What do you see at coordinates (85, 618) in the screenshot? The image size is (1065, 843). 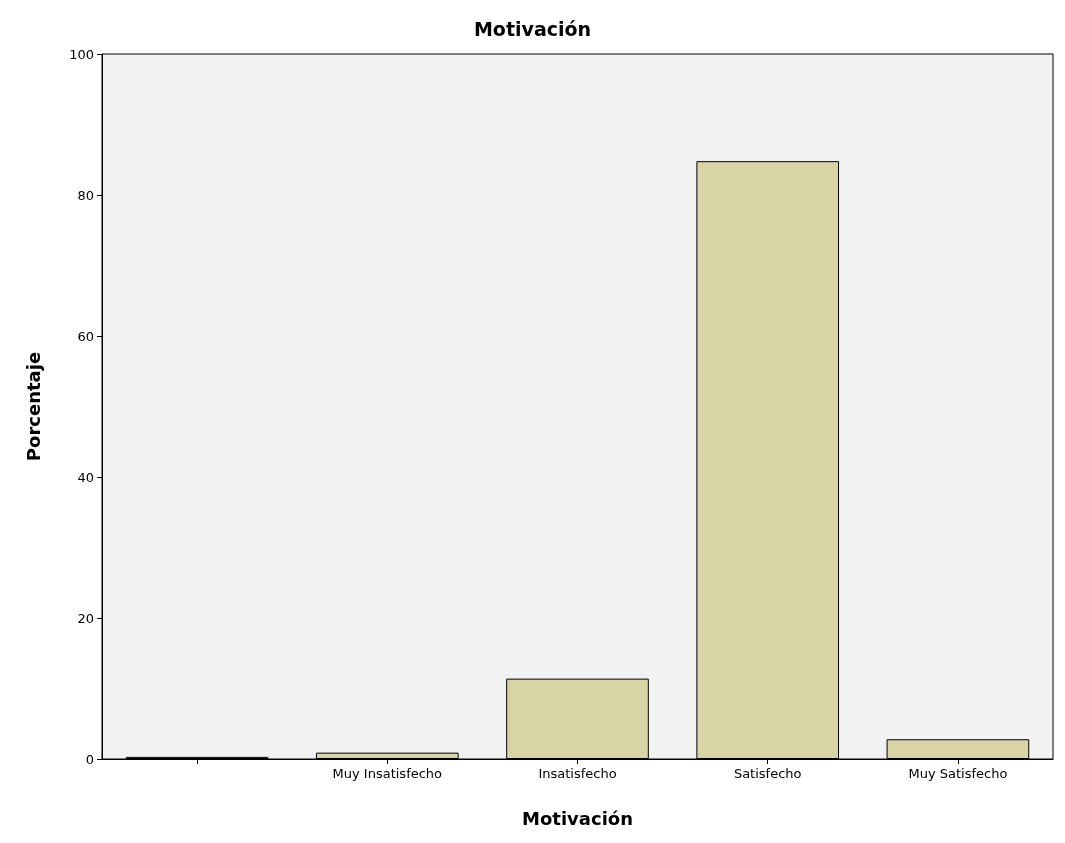 I see `y-tick-label: 20` at bounding box center [85, 618].